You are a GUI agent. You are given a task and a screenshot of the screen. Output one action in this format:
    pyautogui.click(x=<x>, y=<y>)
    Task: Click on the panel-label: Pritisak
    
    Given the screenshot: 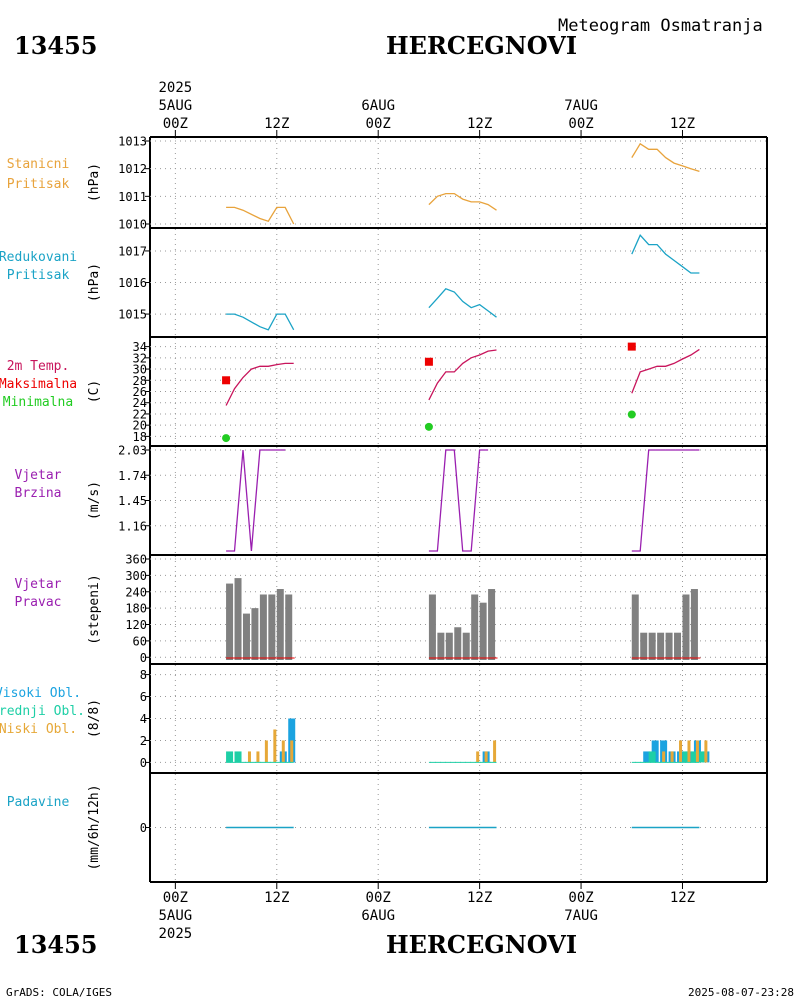 What is the action you would take?
    pyautogui.click(x=38, y=184)
    